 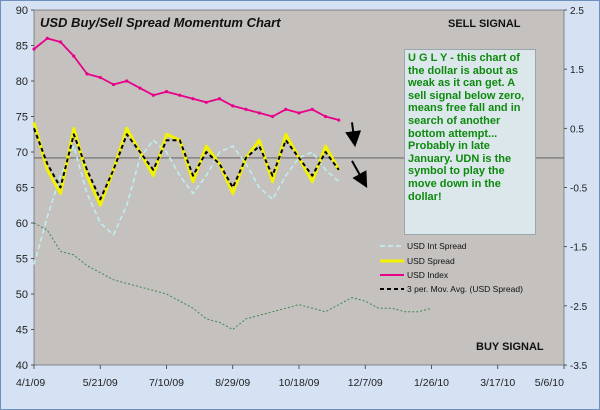 What do you see at coordinates (100, 383) in the screenshot?
I see `x-axis-tick-label: 5/21/09` at bounding box center [100, 383].